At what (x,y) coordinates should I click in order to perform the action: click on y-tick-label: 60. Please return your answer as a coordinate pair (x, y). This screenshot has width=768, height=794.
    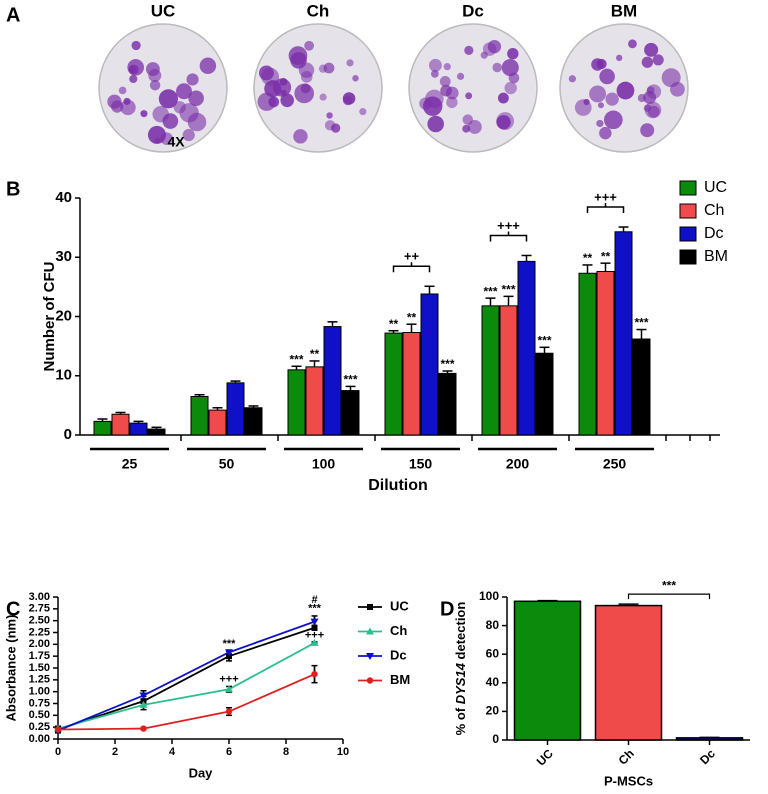
    Looking at the image, I should click on (493, 653).